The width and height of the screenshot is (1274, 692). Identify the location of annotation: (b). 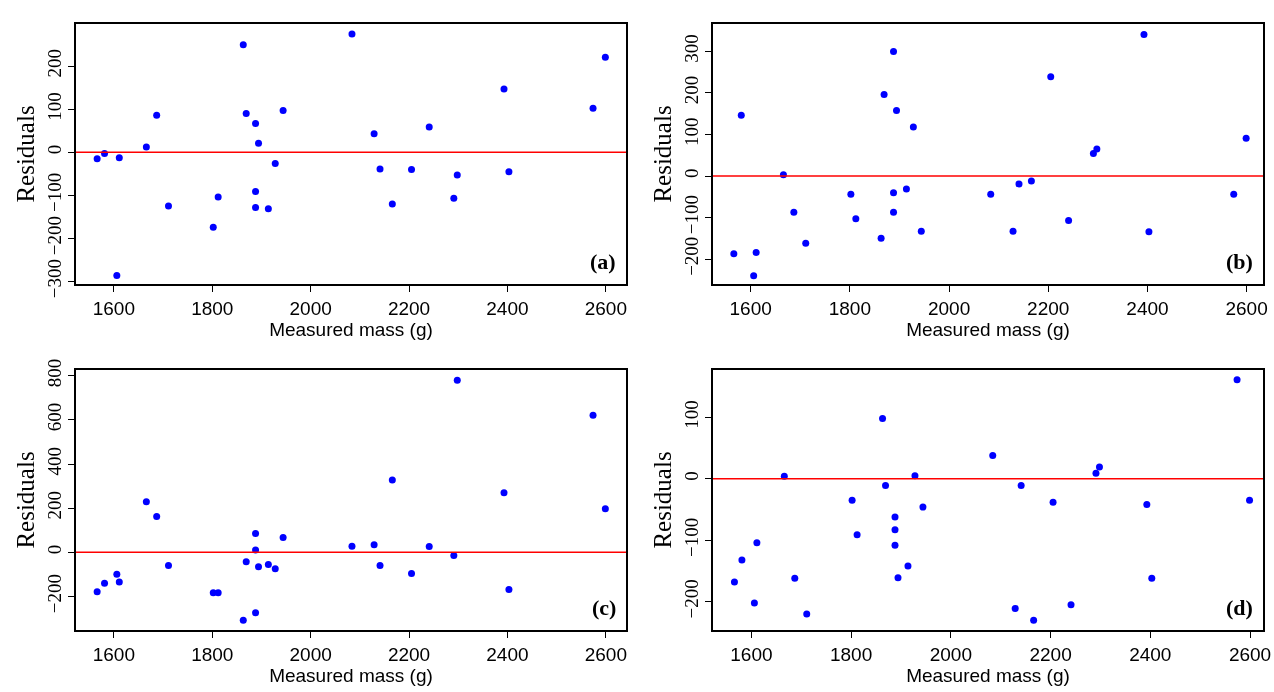
(1239, 261).